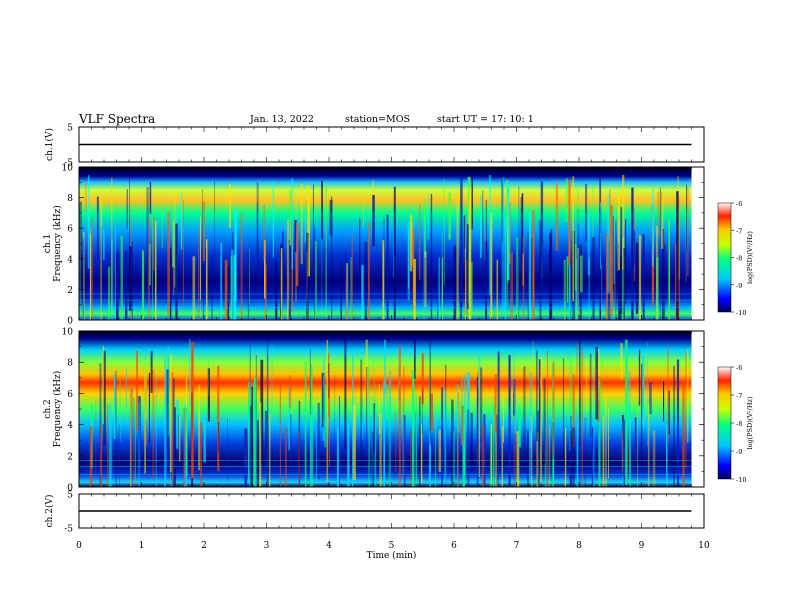 This screenshot has width=792, height=612. What do you see at coordinates (485, 119) in the screenshot?
I see `start-time-label: start UT = 17: 10: 1` at bounding box center [485, 119].